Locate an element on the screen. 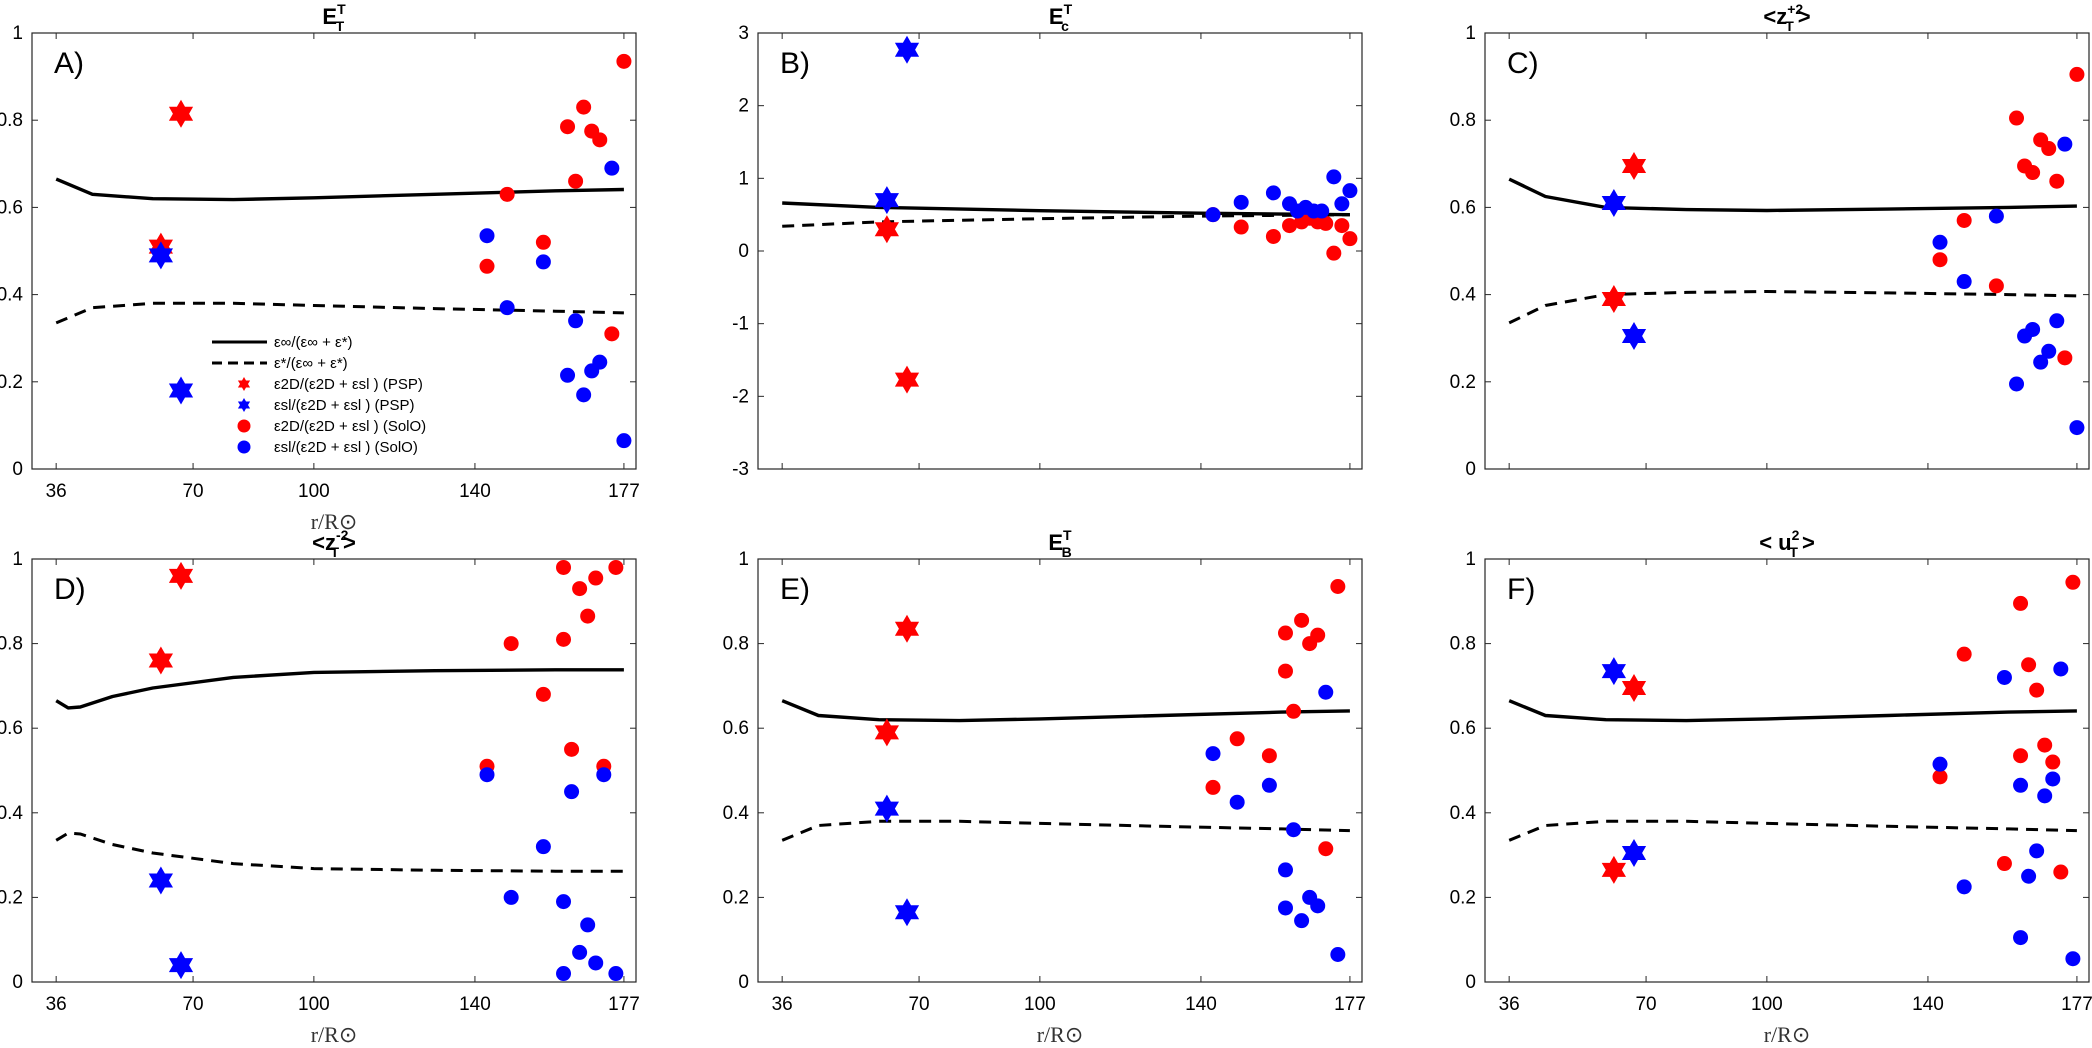 The image size is (2092, 1048). y-tick-label: 3 is located at coordinates (743, 33).